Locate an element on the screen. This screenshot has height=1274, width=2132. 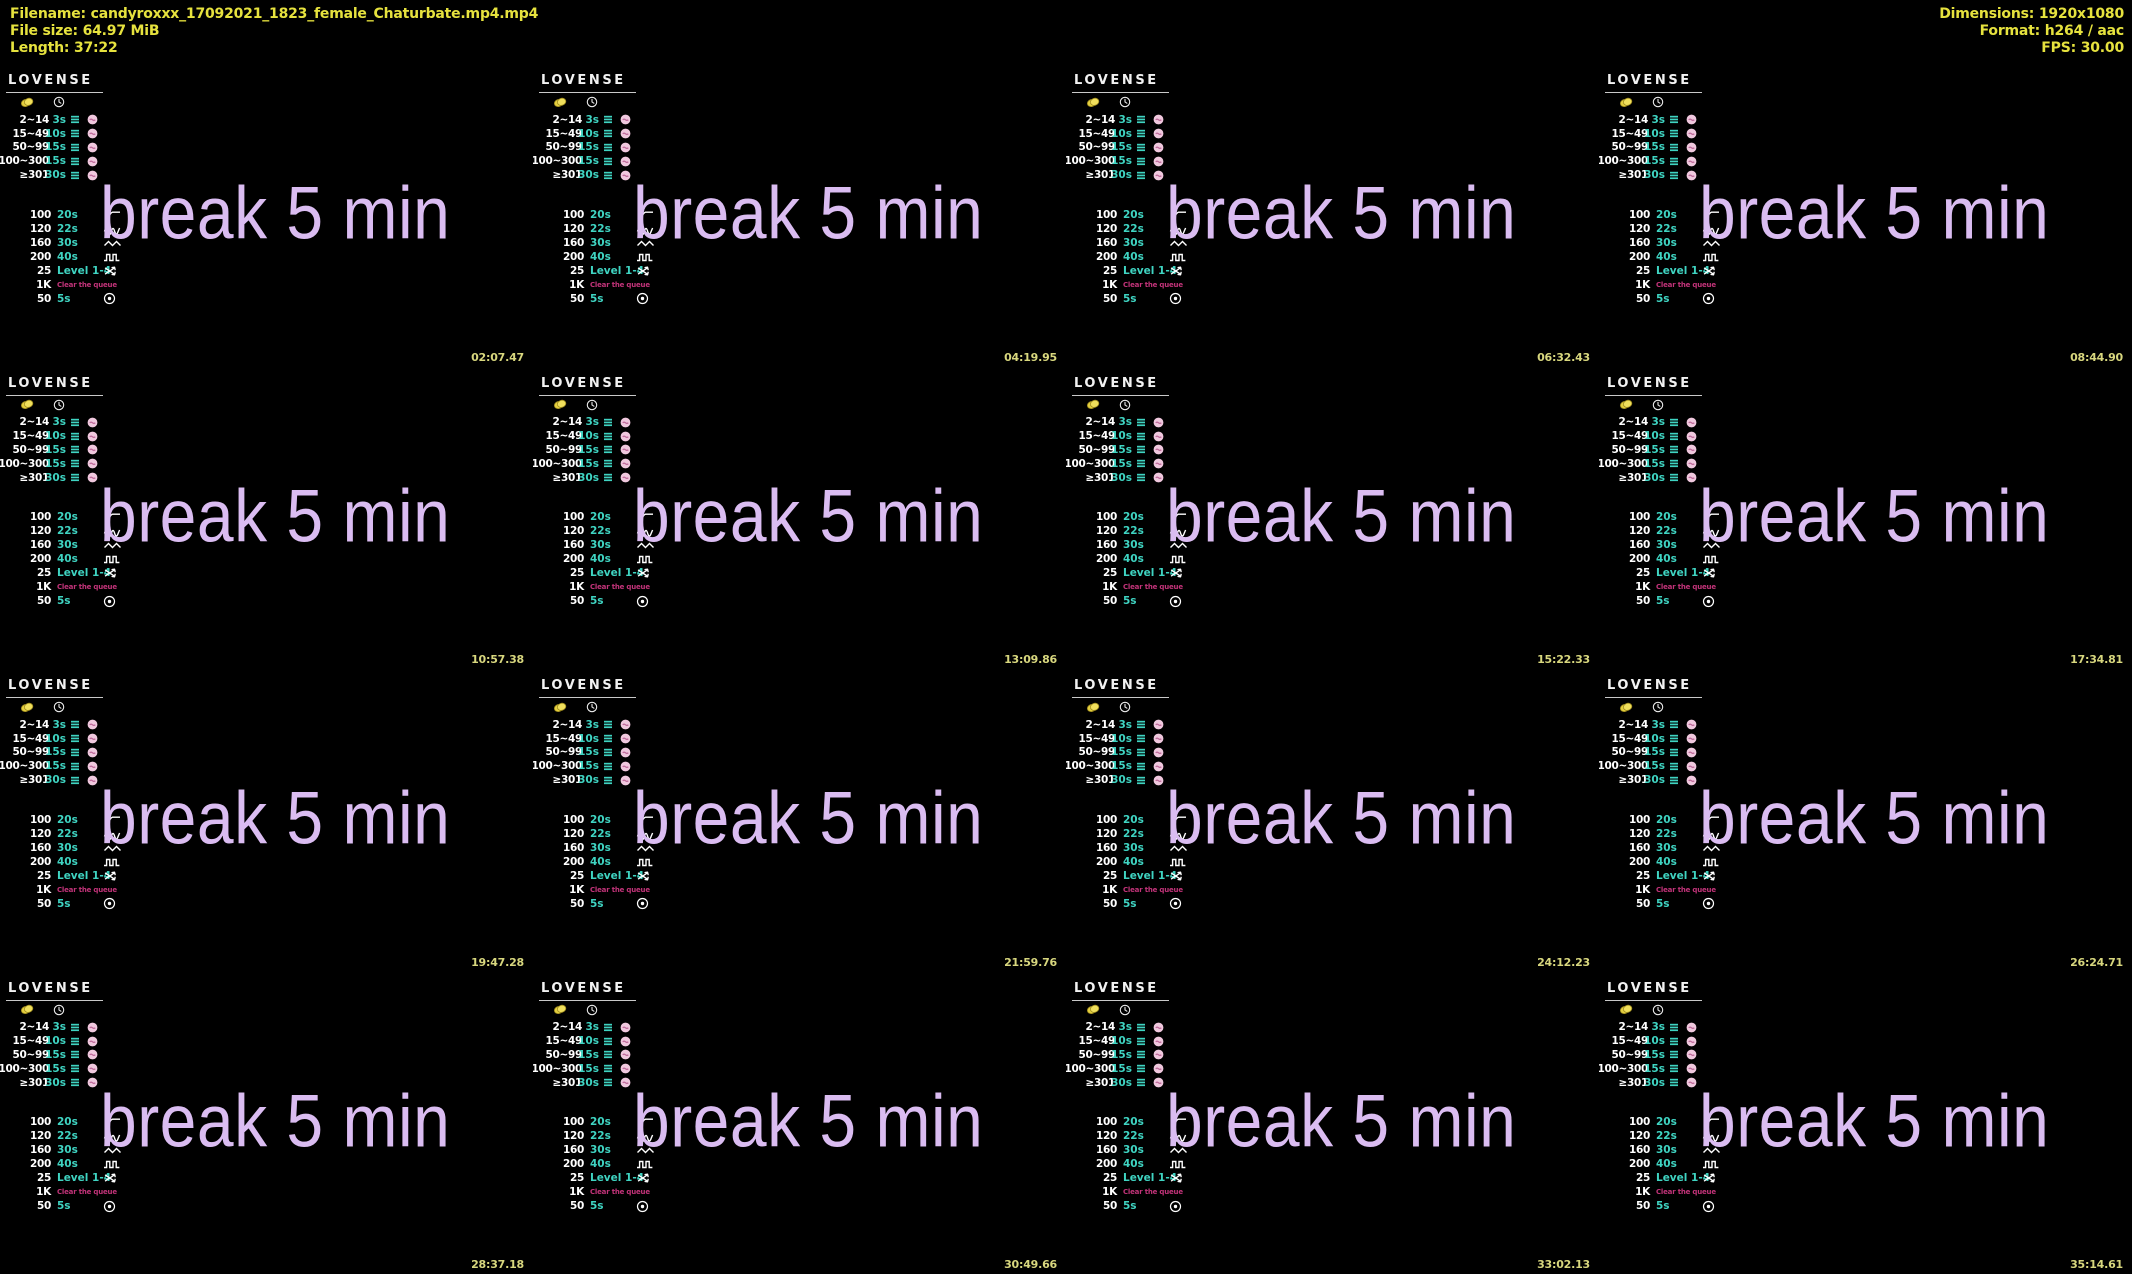
tip-pattern-row: 200 40s is located at coordinates (1129, 862).